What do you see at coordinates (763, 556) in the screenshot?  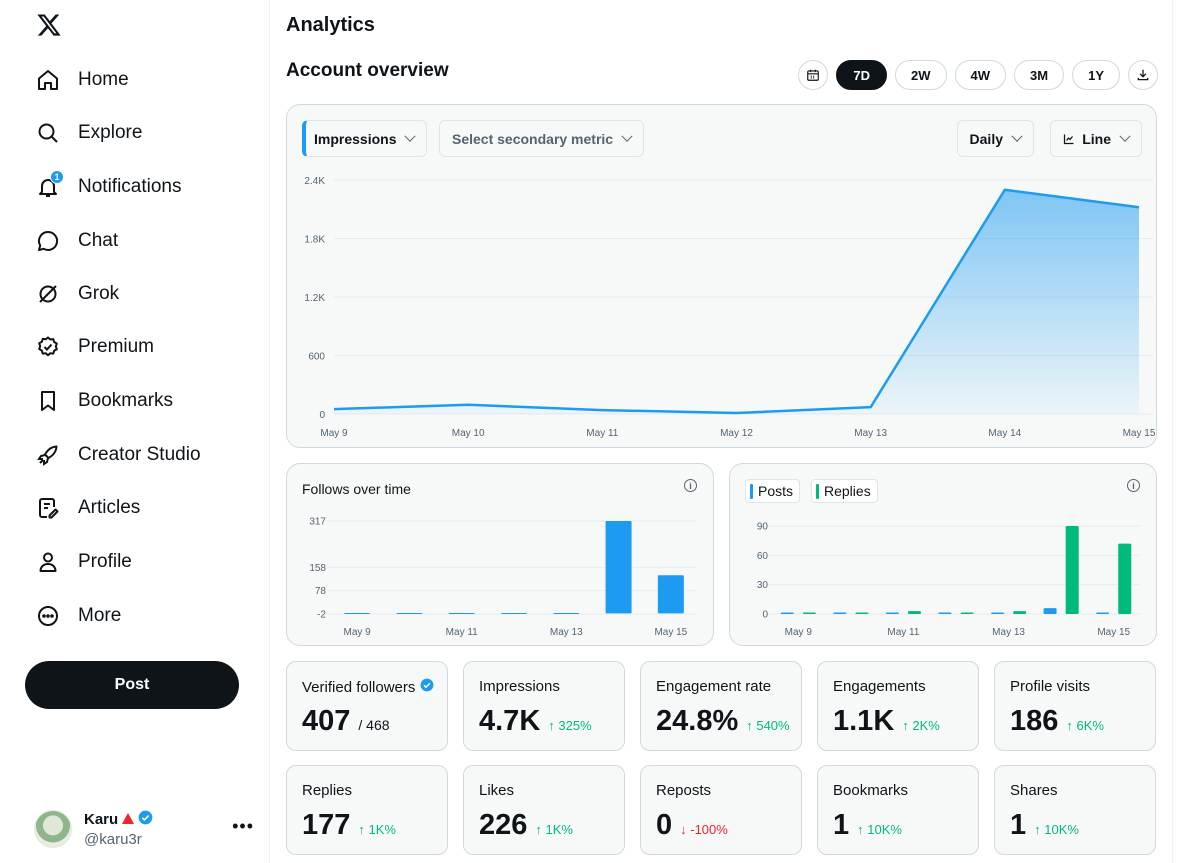 I see `y-tick-label: 60` at bounding box center [763, 556].